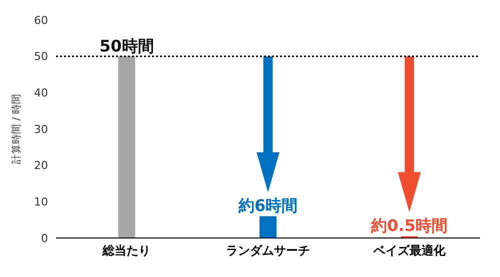 This screenshot has width=500, height=277. What do you see at coordinates (44, 238) in the screenshot?
I see `y-tick-label: 0` at bounding box center [44, 238].